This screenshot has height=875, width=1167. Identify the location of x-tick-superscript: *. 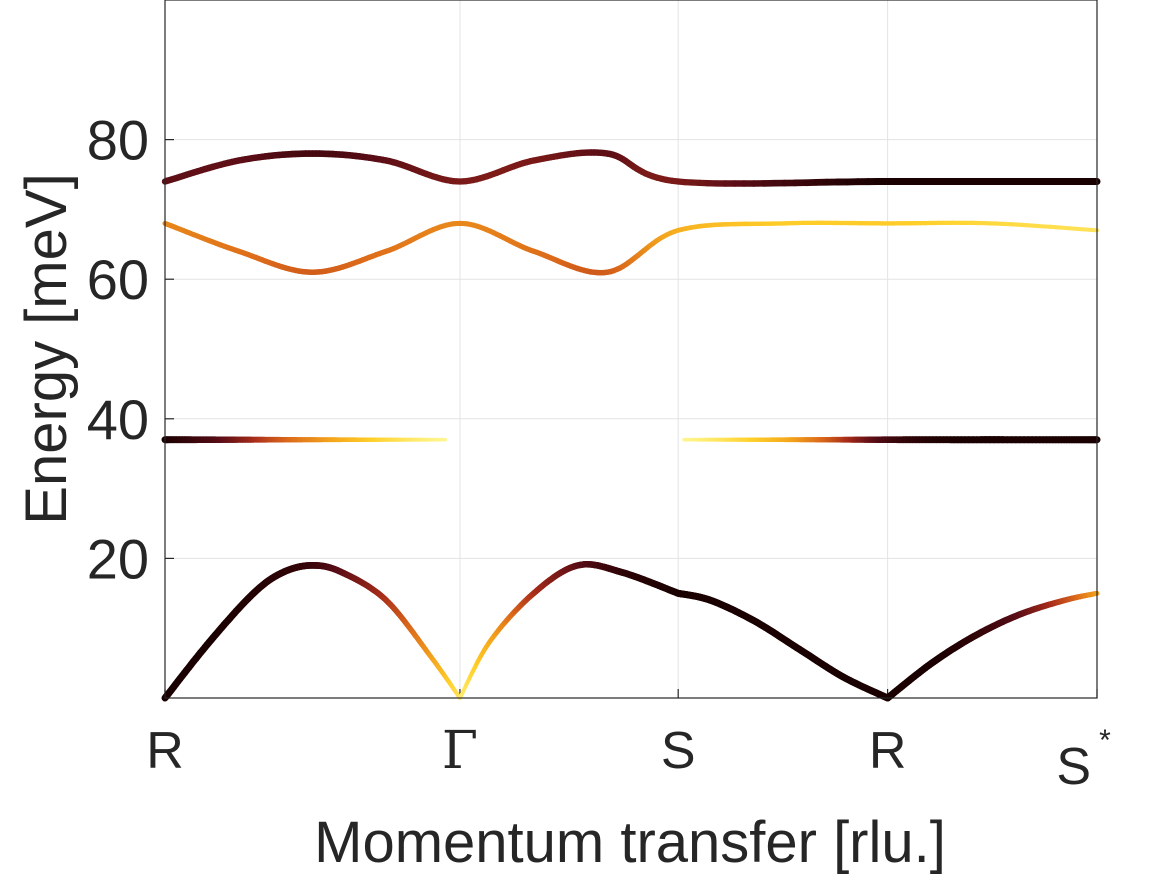
(1105, 740).